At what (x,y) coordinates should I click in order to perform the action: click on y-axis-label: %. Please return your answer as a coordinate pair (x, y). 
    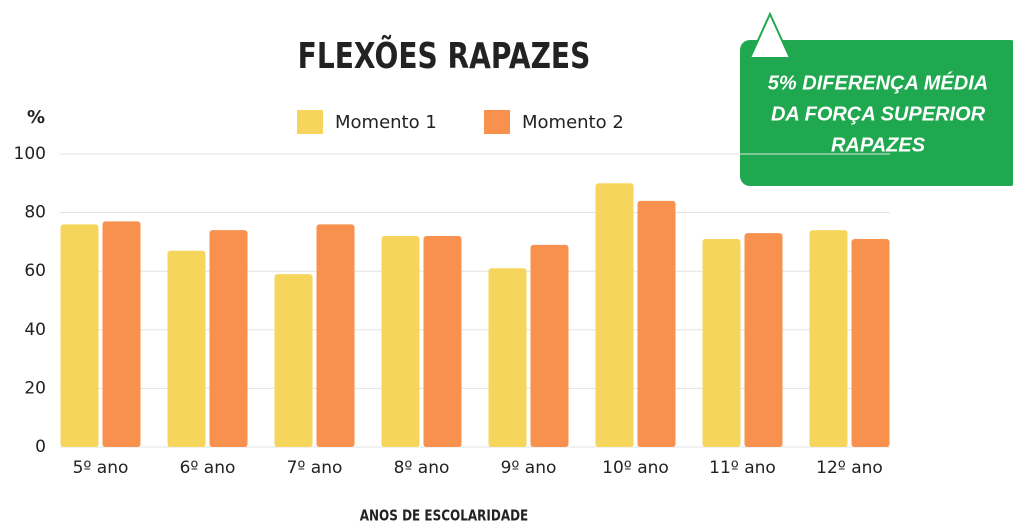
    Looking at the image, I should click on (36, 117).